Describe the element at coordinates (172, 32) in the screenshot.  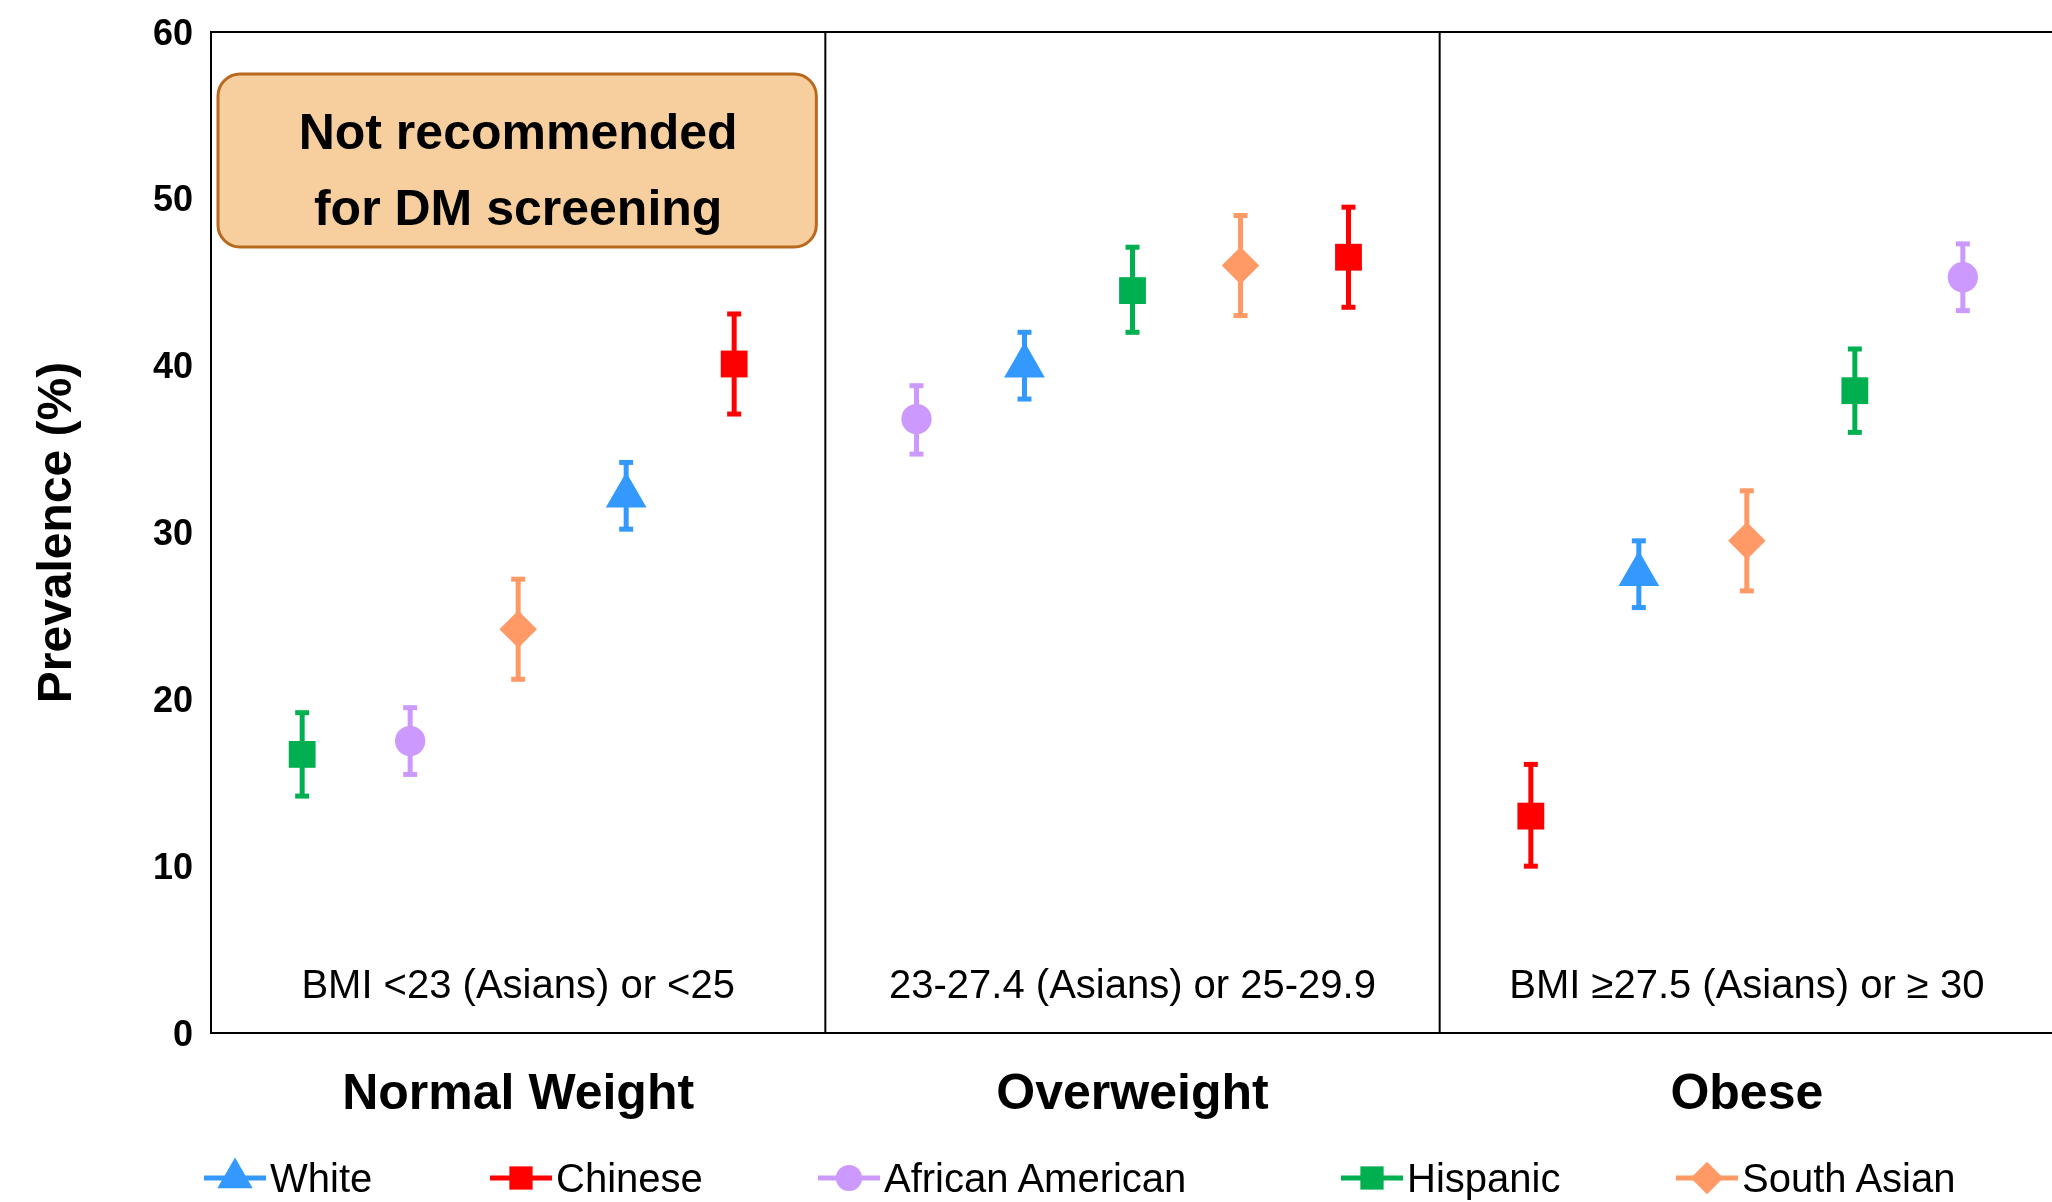
I see `y-tick-label: 60` at that location.